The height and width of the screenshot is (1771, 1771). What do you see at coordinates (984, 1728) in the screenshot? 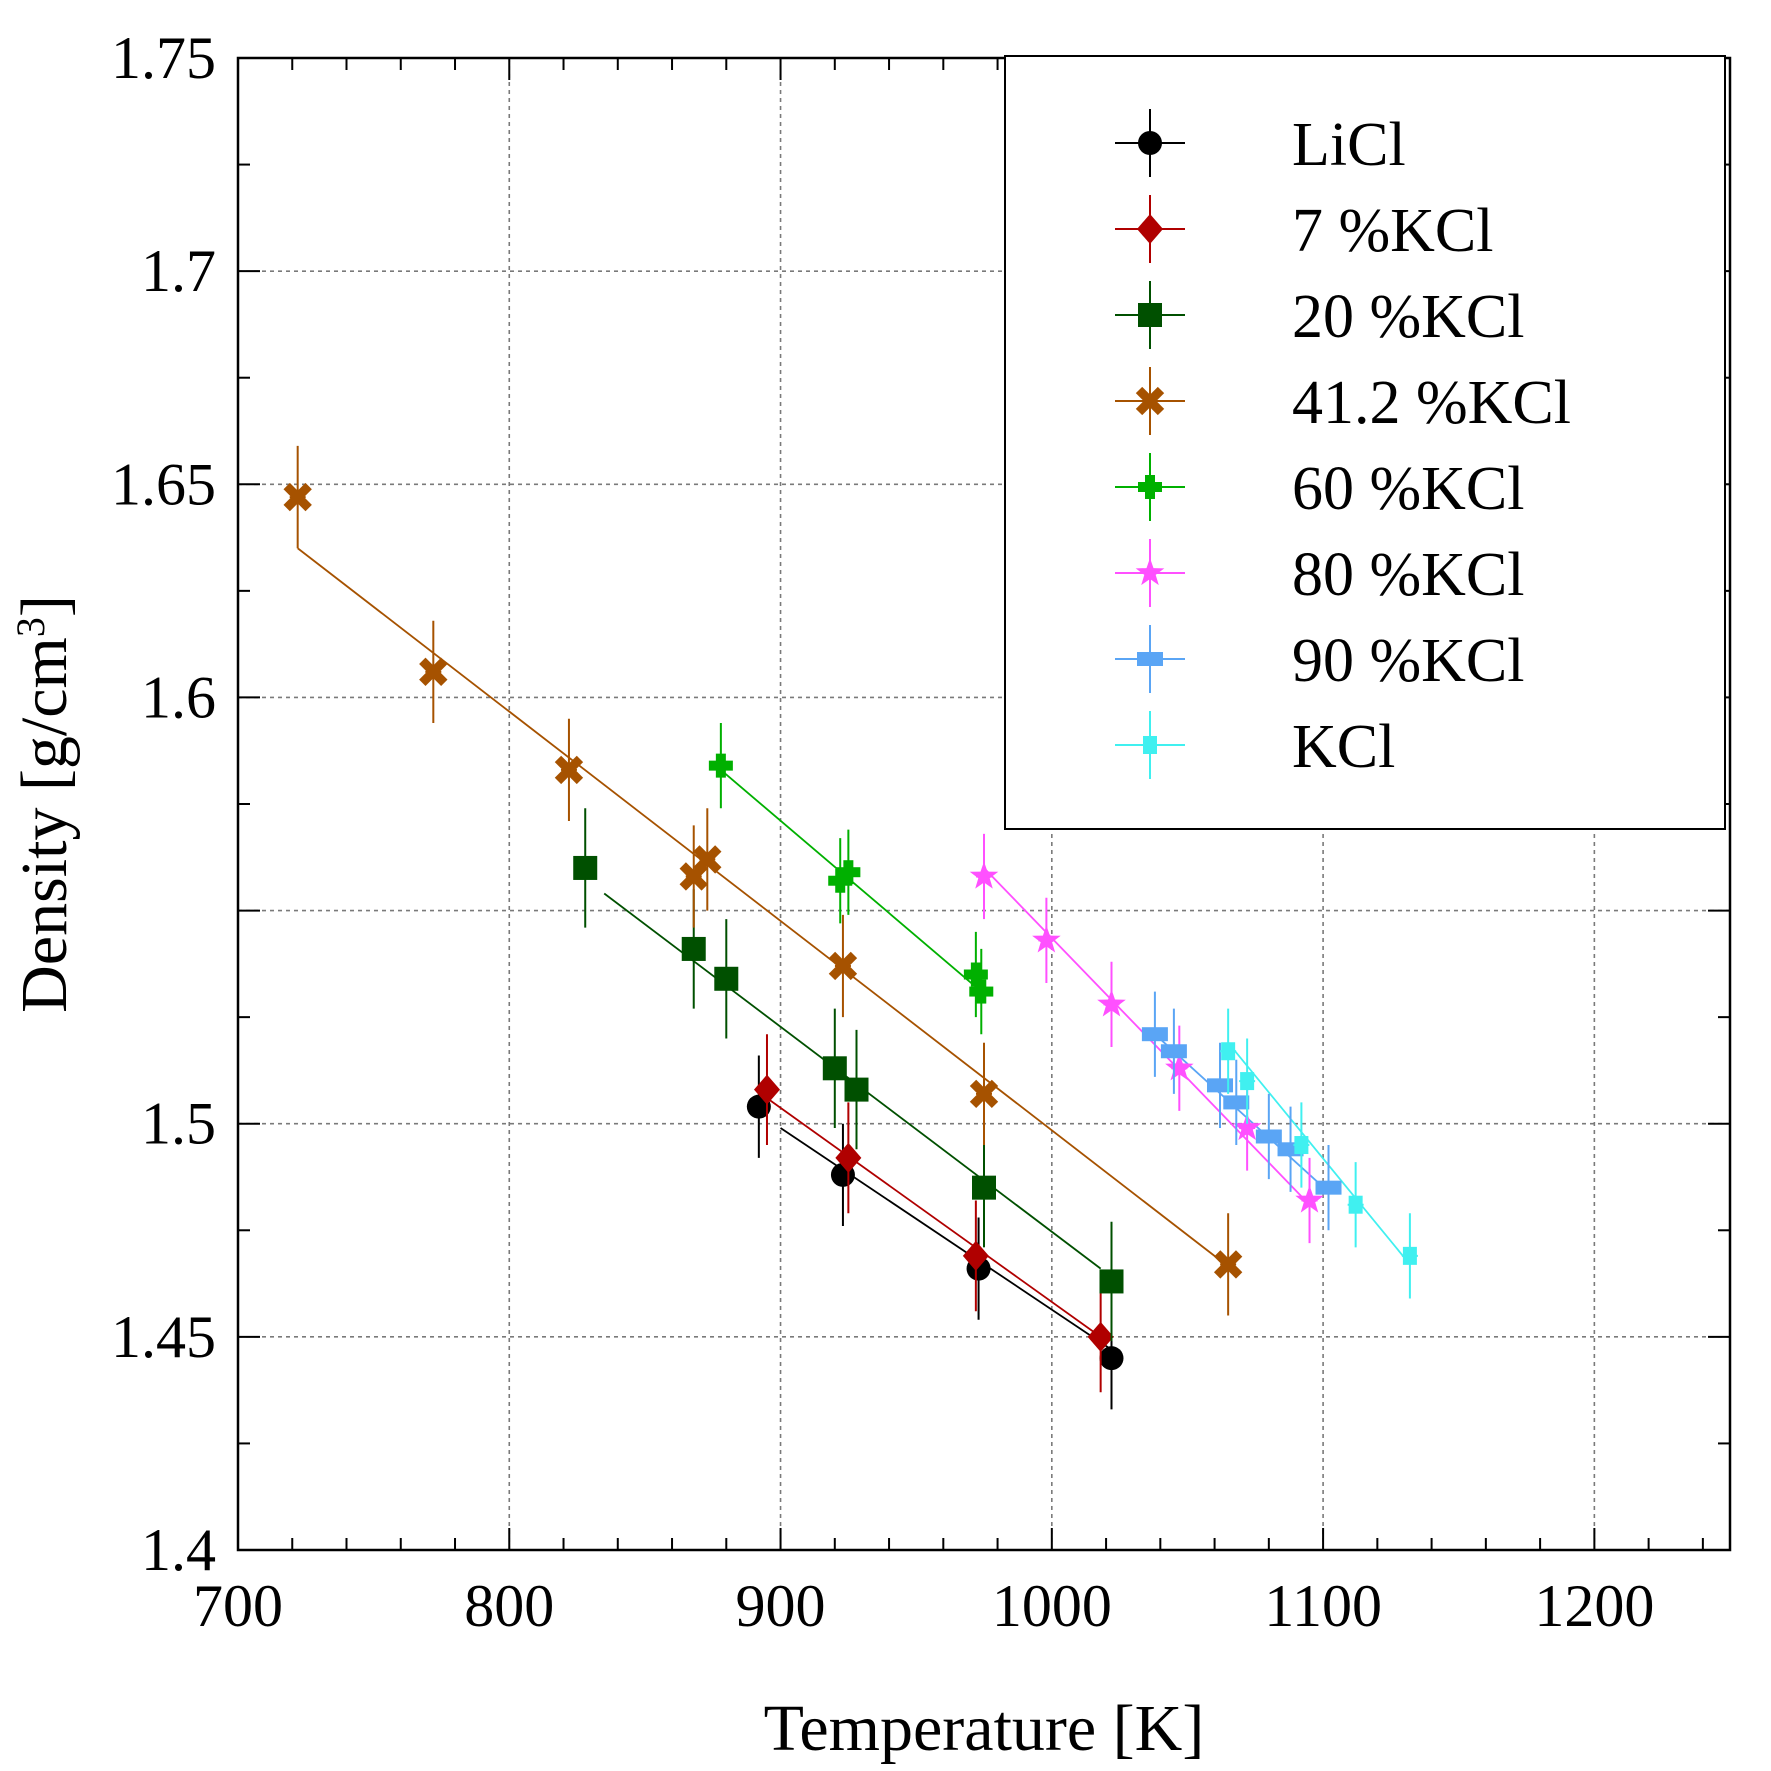
I see `x-axis-title: Temperature [K]` at bounding box center [984, 1728].